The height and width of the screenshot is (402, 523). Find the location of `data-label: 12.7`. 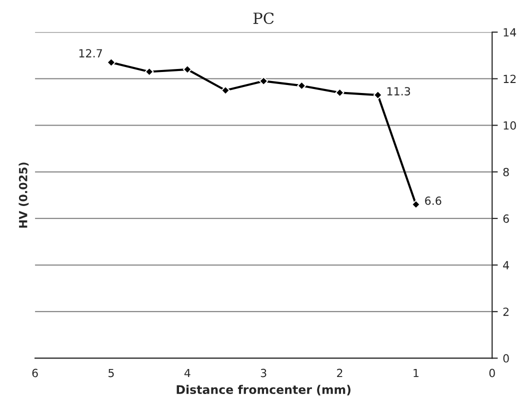

data-label: 12.7 is located at coordinates (90, 53).